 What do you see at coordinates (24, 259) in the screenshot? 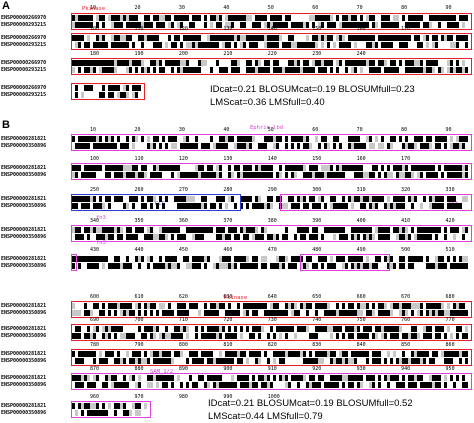
I see `sequence-name: ENSP00000281821` at bounding box center [24, 259].